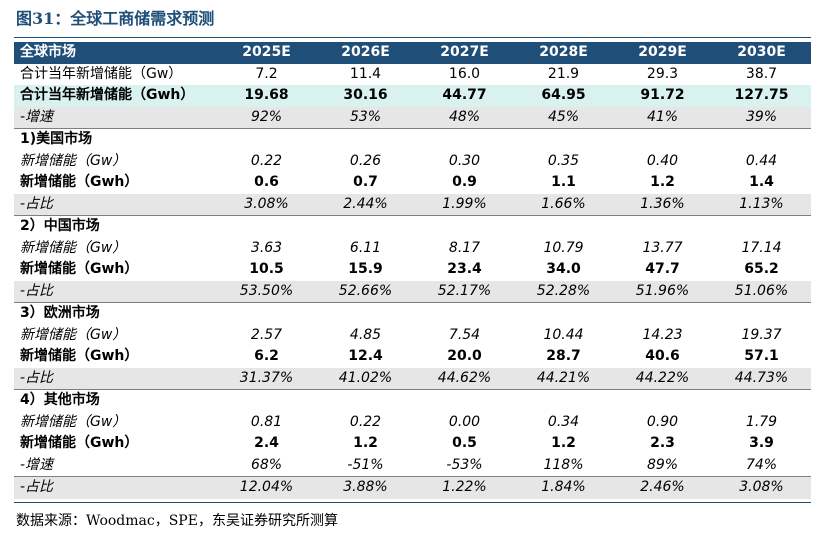 Image resolution: width=829 pixels, height=538 pixels. What do you see at coordinates (266, 73) in the screenshot?
I see `table-cell: 7.2` at bounding box center [266, 73].